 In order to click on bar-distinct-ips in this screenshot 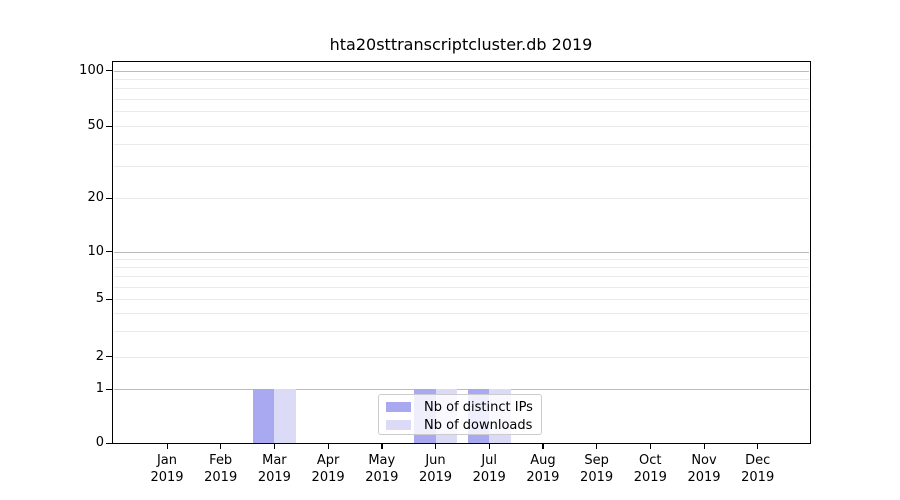, I will do `click(263, 416)`.